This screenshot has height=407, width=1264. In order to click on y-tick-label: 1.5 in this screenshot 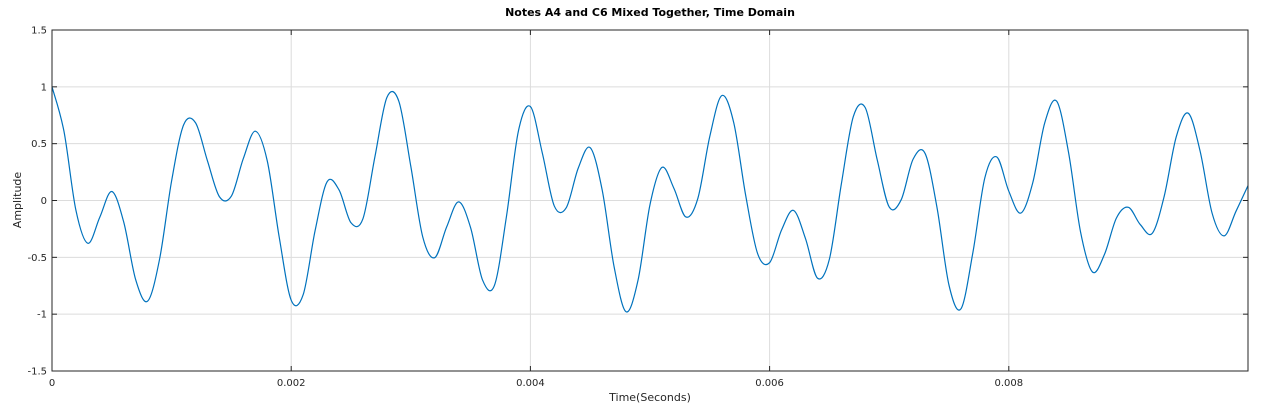, I will do `click(39, 31)`.